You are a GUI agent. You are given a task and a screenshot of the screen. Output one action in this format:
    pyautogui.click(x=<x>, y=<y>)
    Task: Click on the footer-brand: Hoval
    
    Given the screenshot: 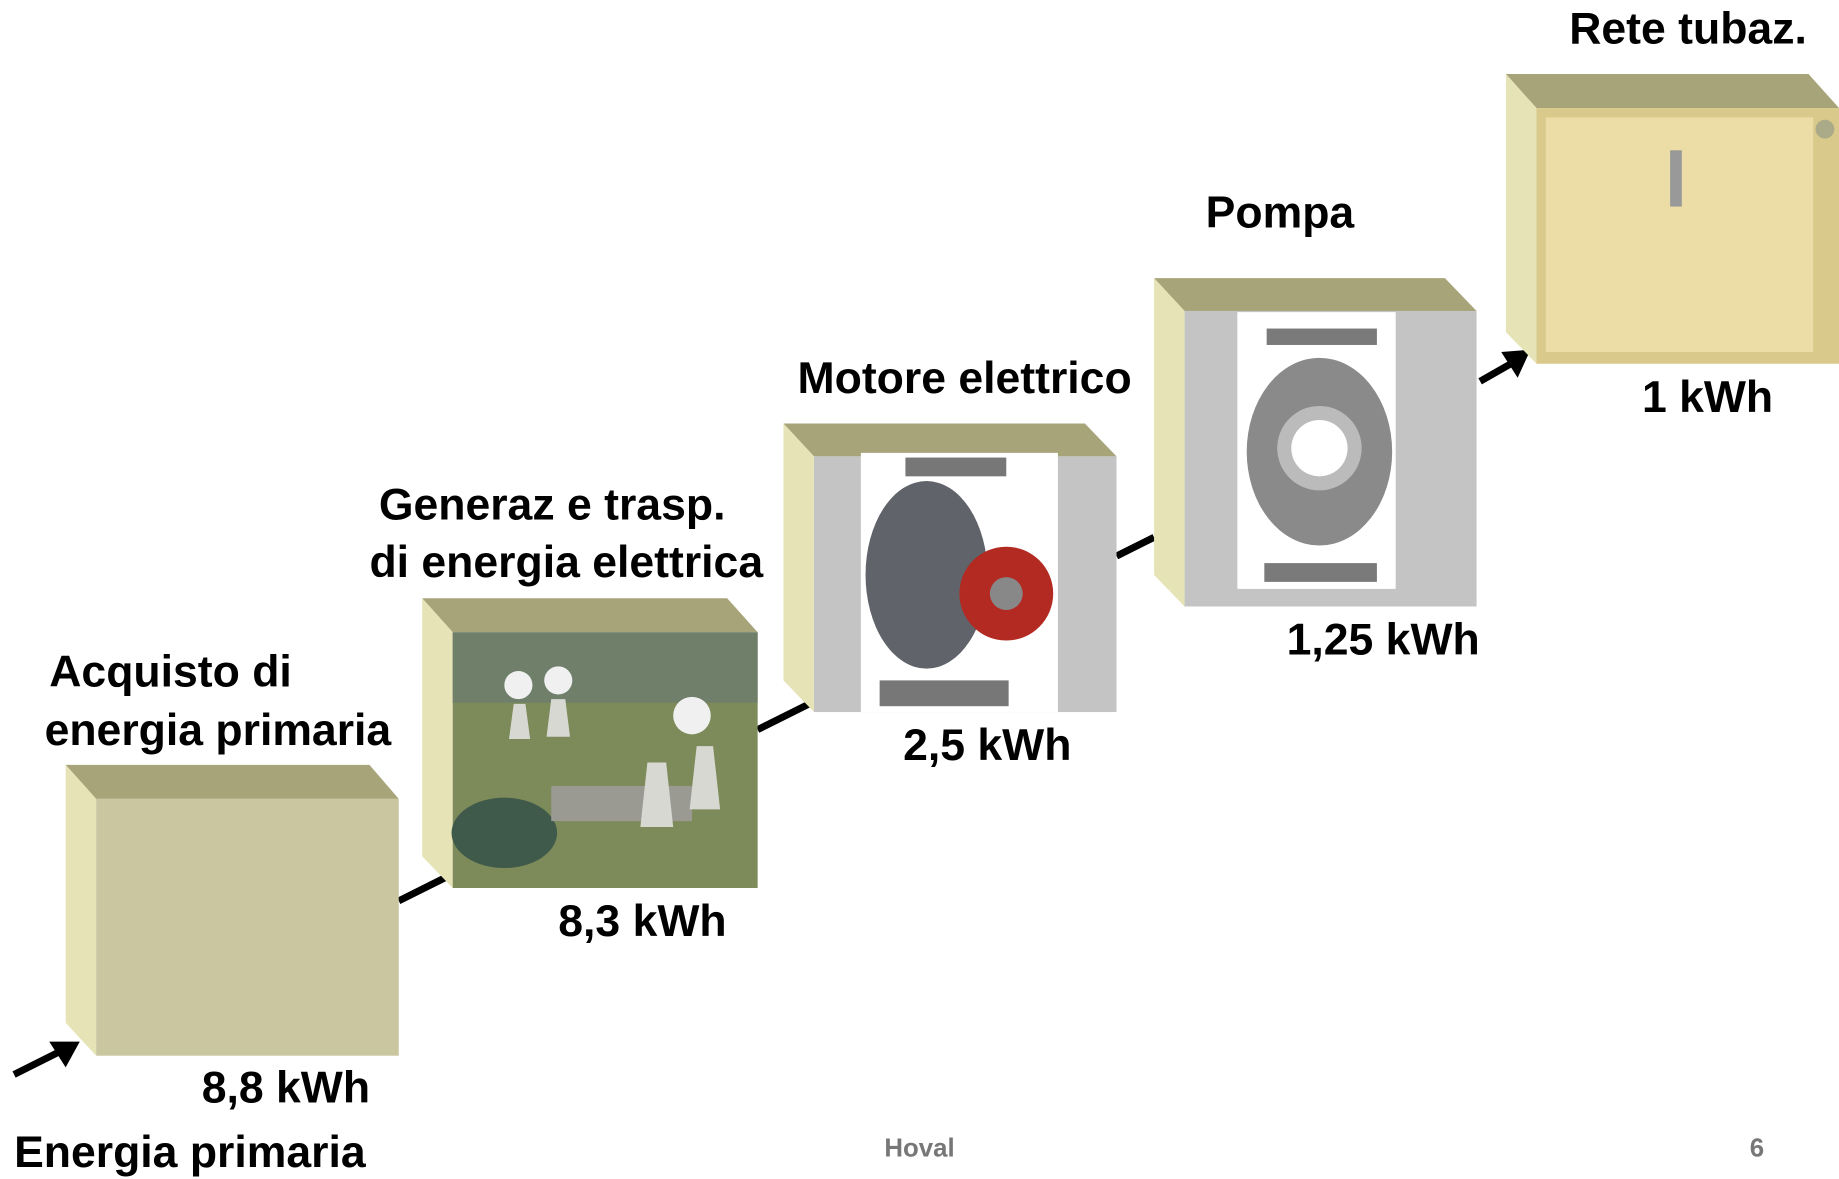 What is the action you would take?
    pyautogui.click(x=919, y=1148)
    